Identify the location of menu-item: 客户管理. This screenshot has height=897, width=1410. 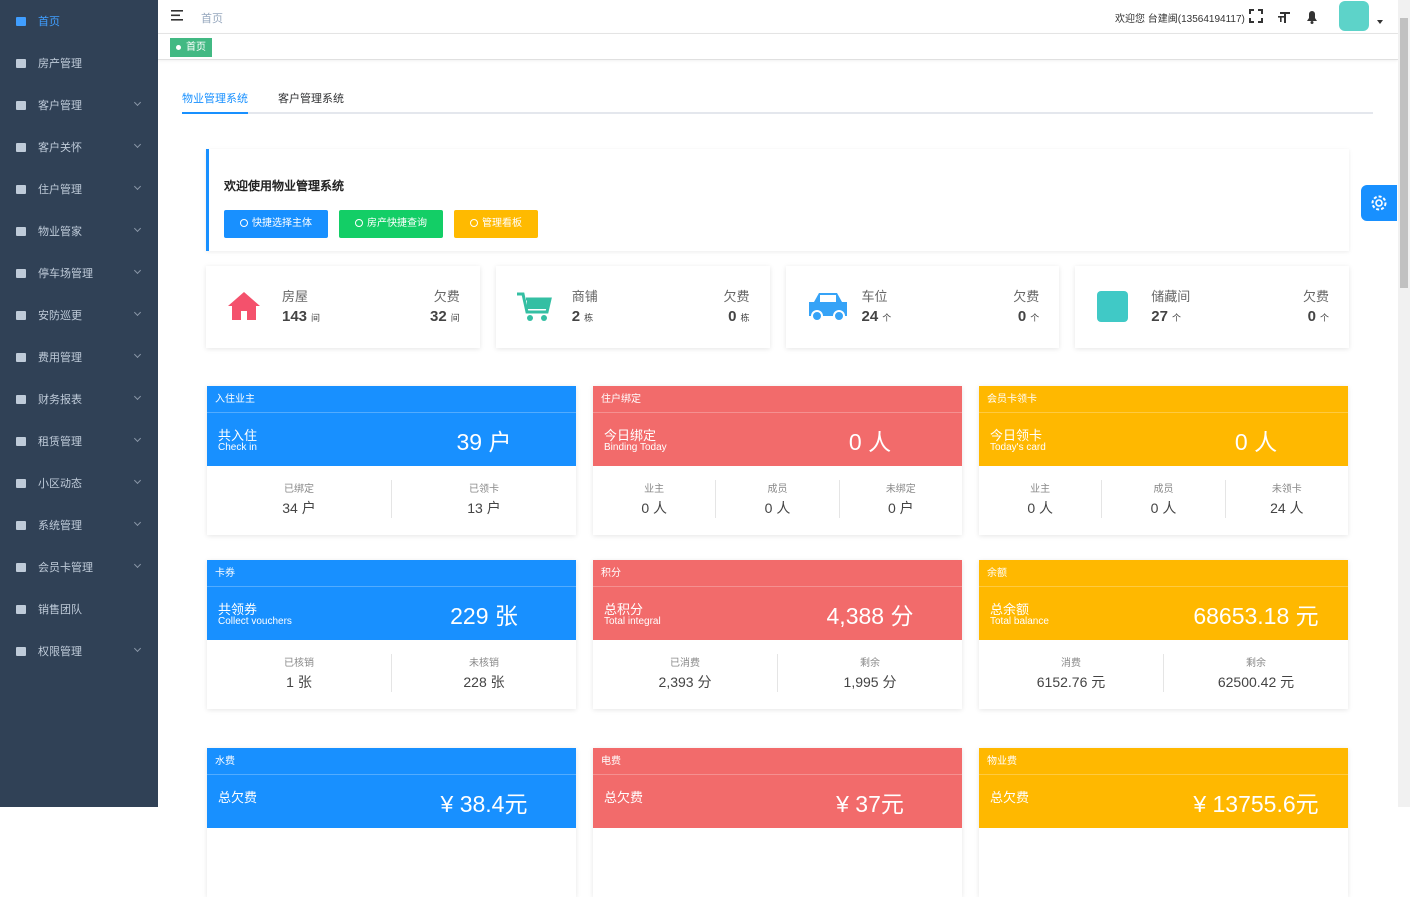
(79, 105).